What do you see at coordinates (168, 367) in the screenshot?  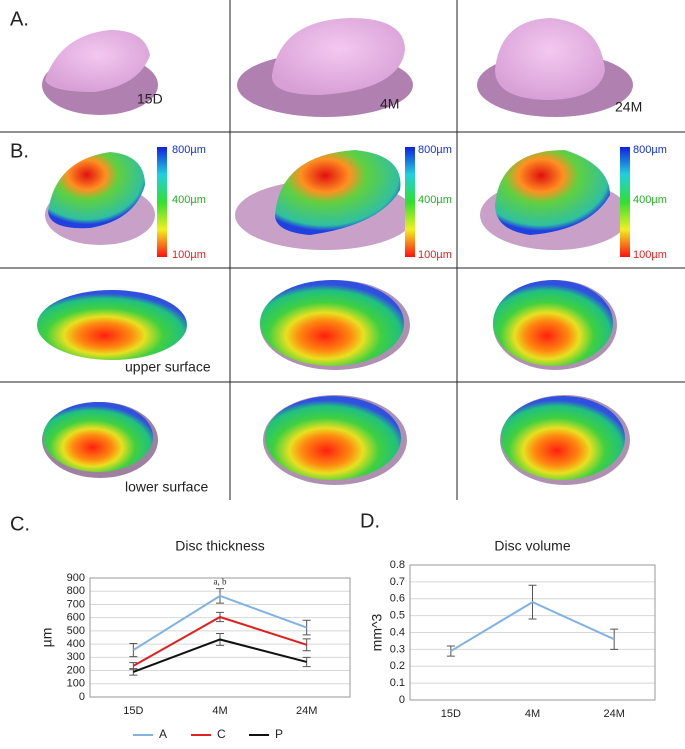 I see `row-label: upper surface` at bounding box center [168, 367].